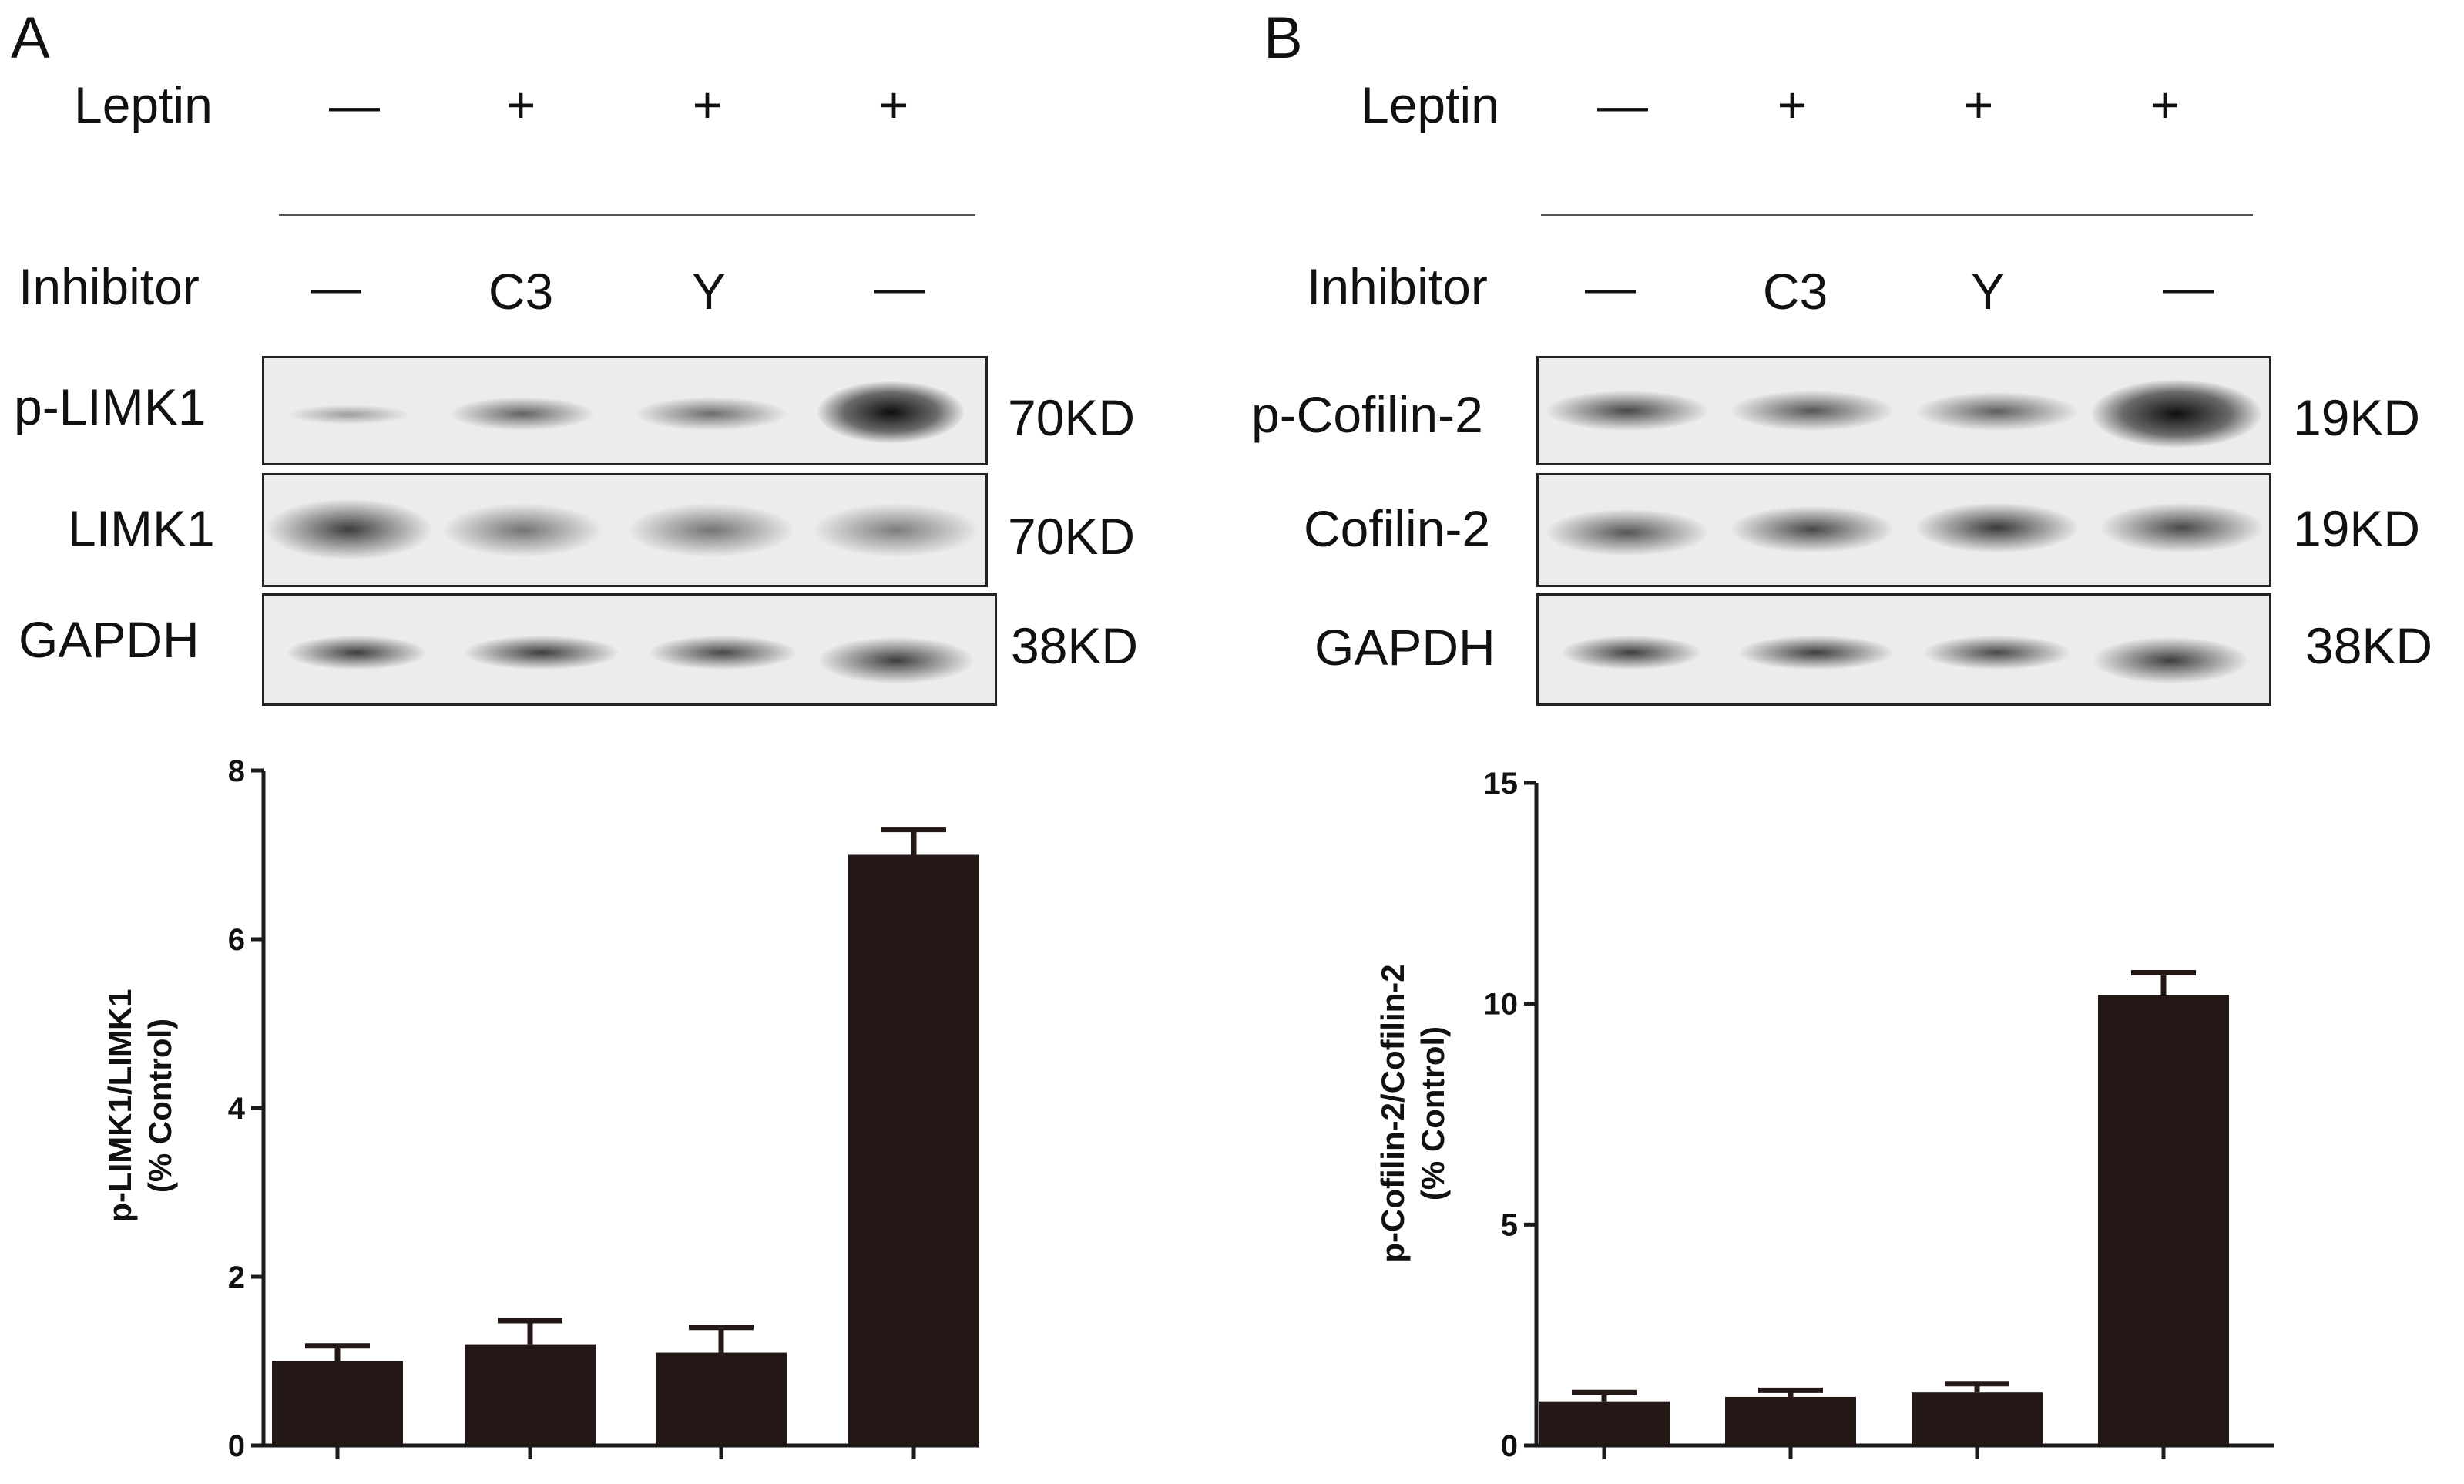  I want to click on y-tick-label: 10, so click(1502, 1005).